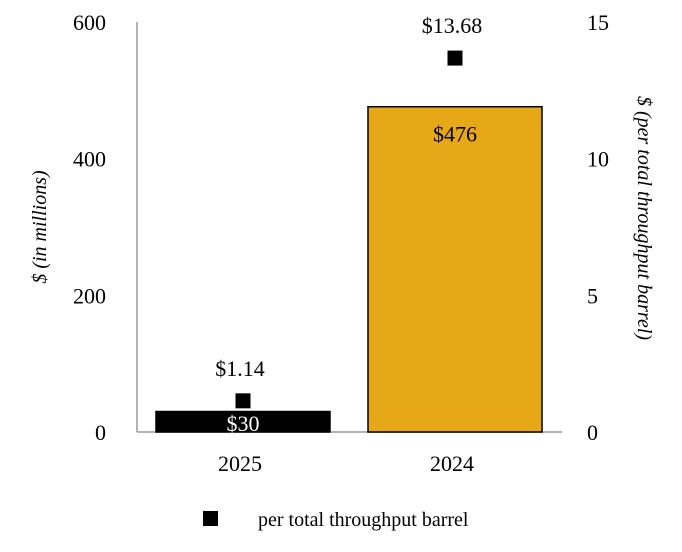  What do you see at coordinates (40, 227) in the screenshot?
I see `left-axis-title: $ (in millions)` at bounding box center [40, 227].